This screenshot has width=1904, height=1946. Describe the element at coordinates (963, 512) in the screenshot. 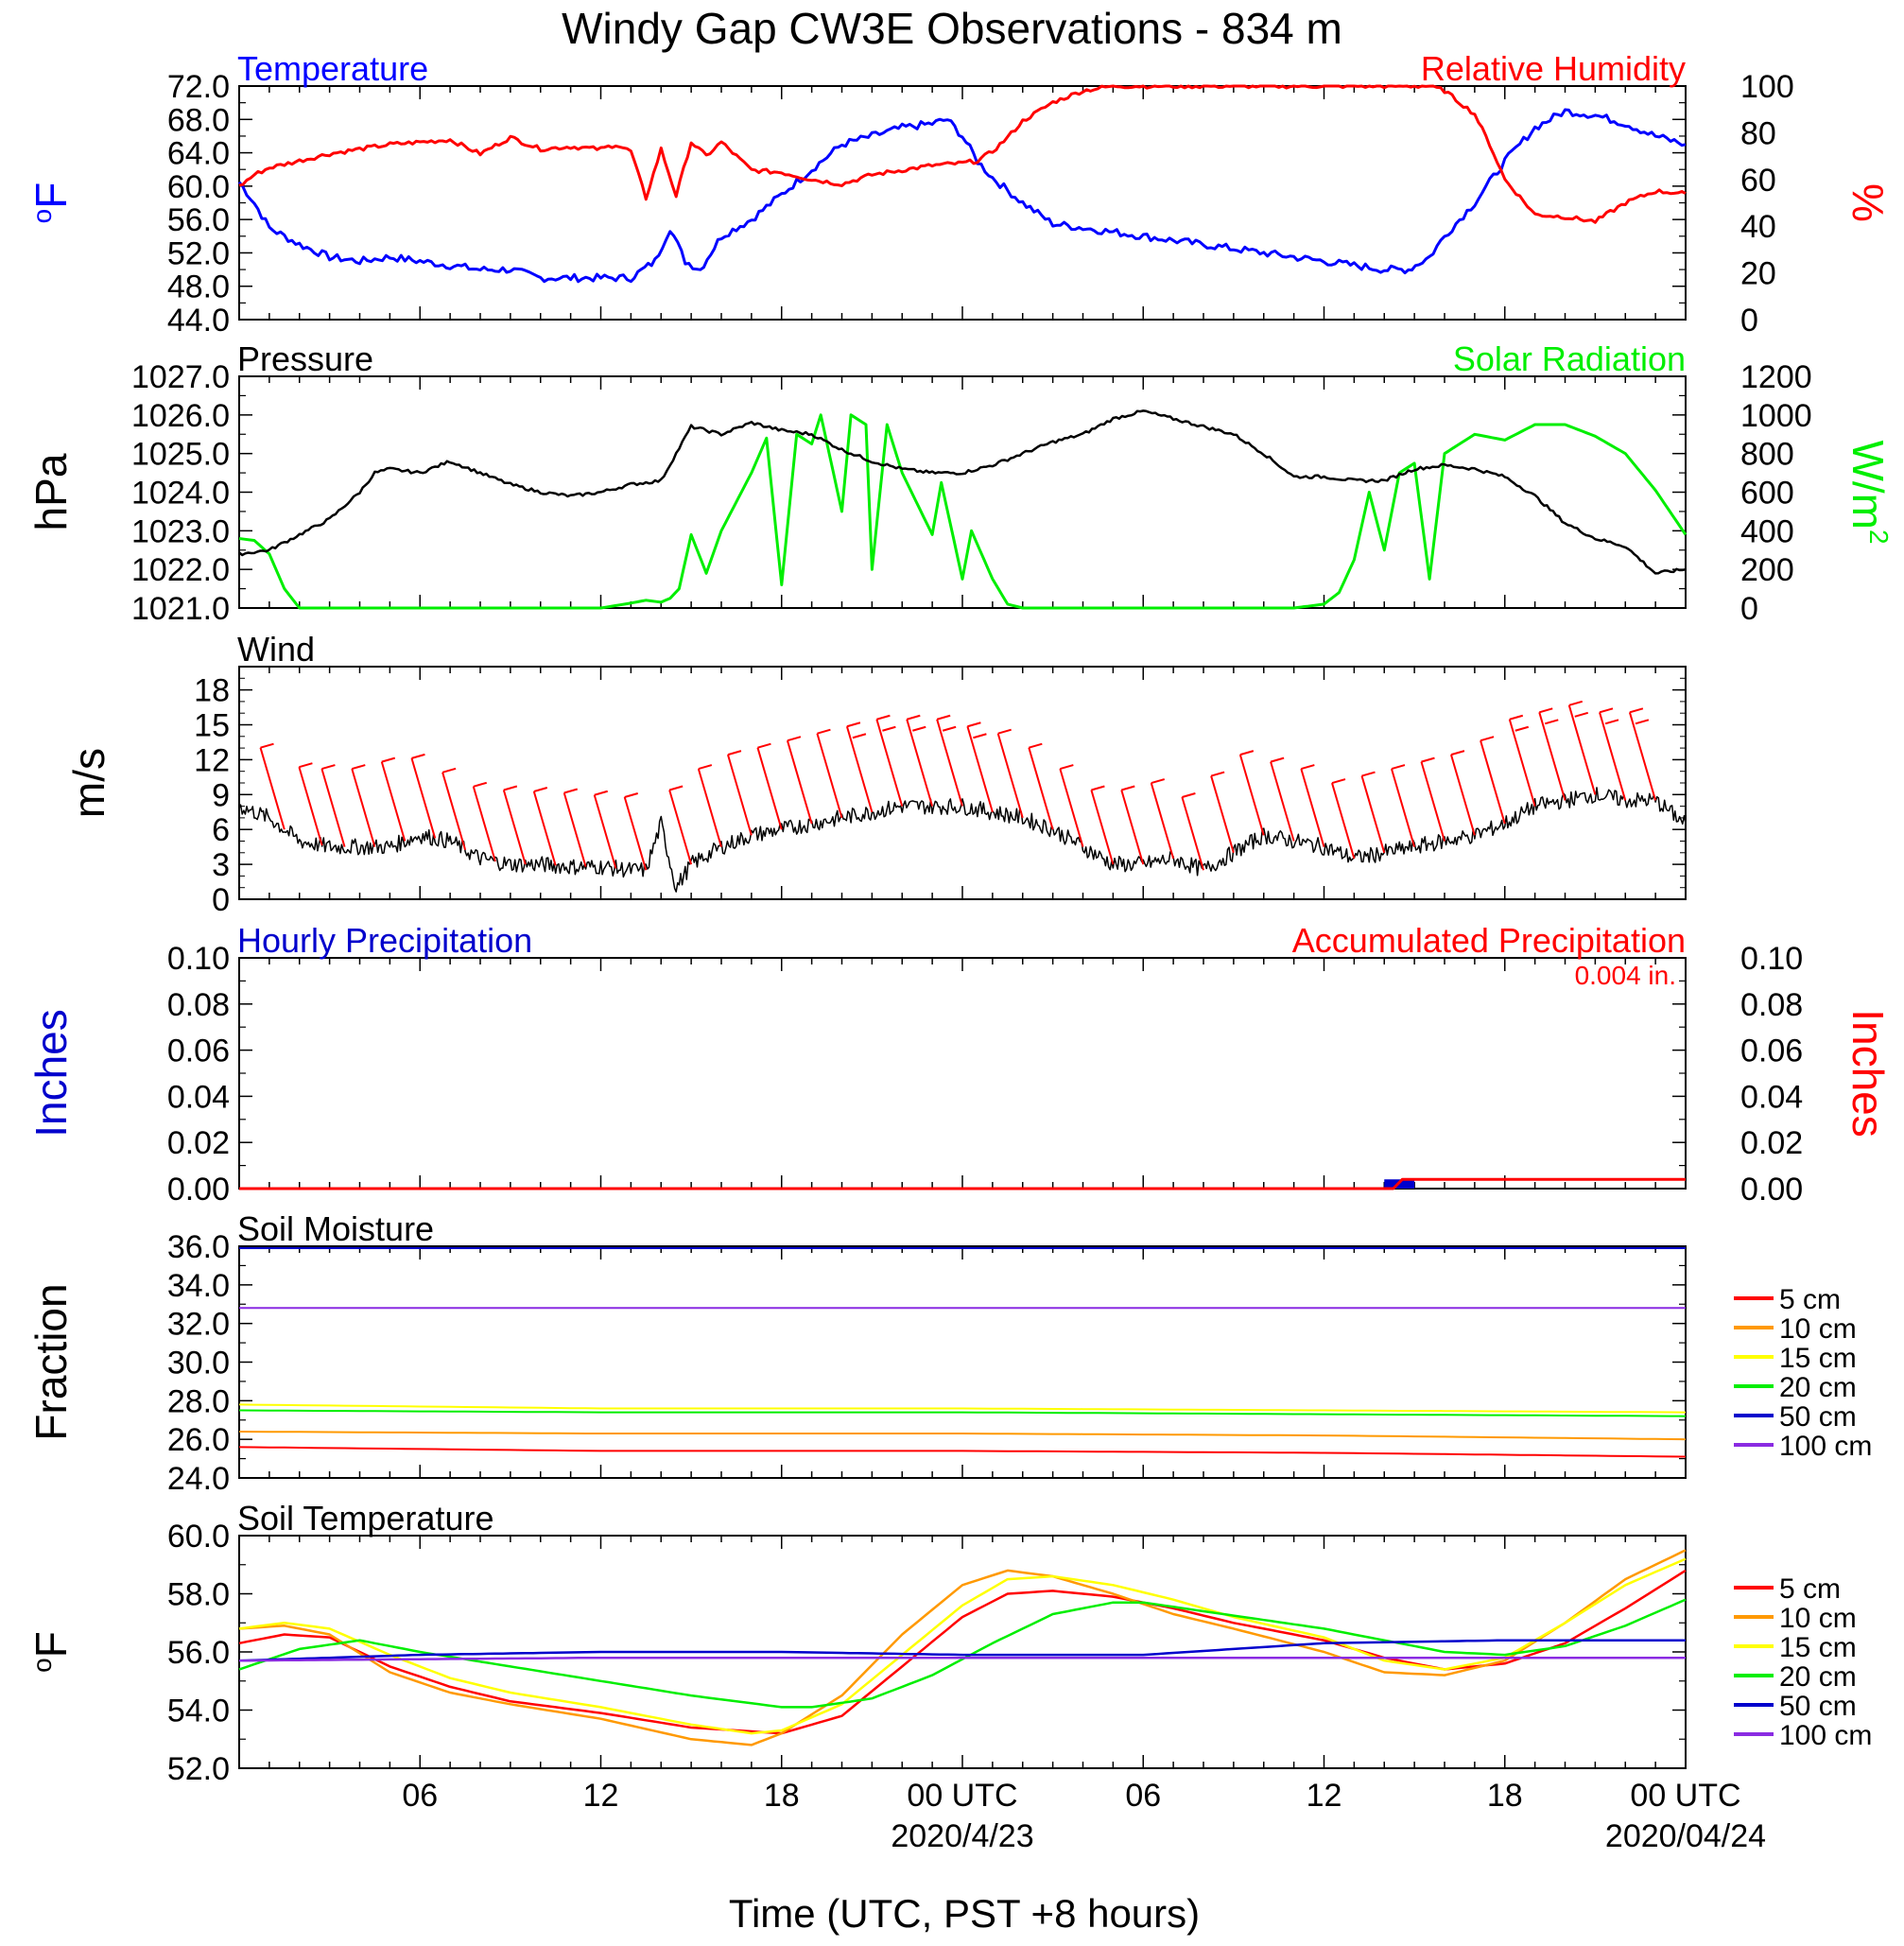

I see `solar-radiation-line` at that location.